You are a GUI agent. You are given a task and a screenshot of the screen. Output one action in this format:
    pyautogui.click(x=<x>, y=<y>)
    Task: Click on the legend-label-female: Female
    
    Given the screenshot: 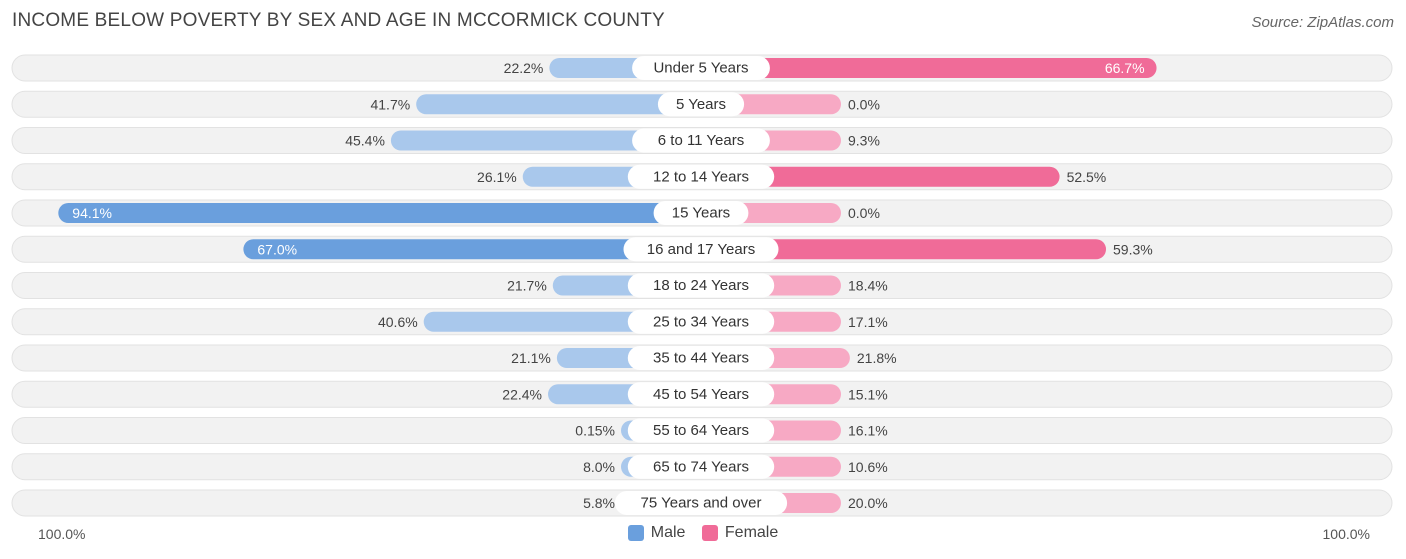 What is the action you would take?
    pyautogui.click(x=751, y=532)
    